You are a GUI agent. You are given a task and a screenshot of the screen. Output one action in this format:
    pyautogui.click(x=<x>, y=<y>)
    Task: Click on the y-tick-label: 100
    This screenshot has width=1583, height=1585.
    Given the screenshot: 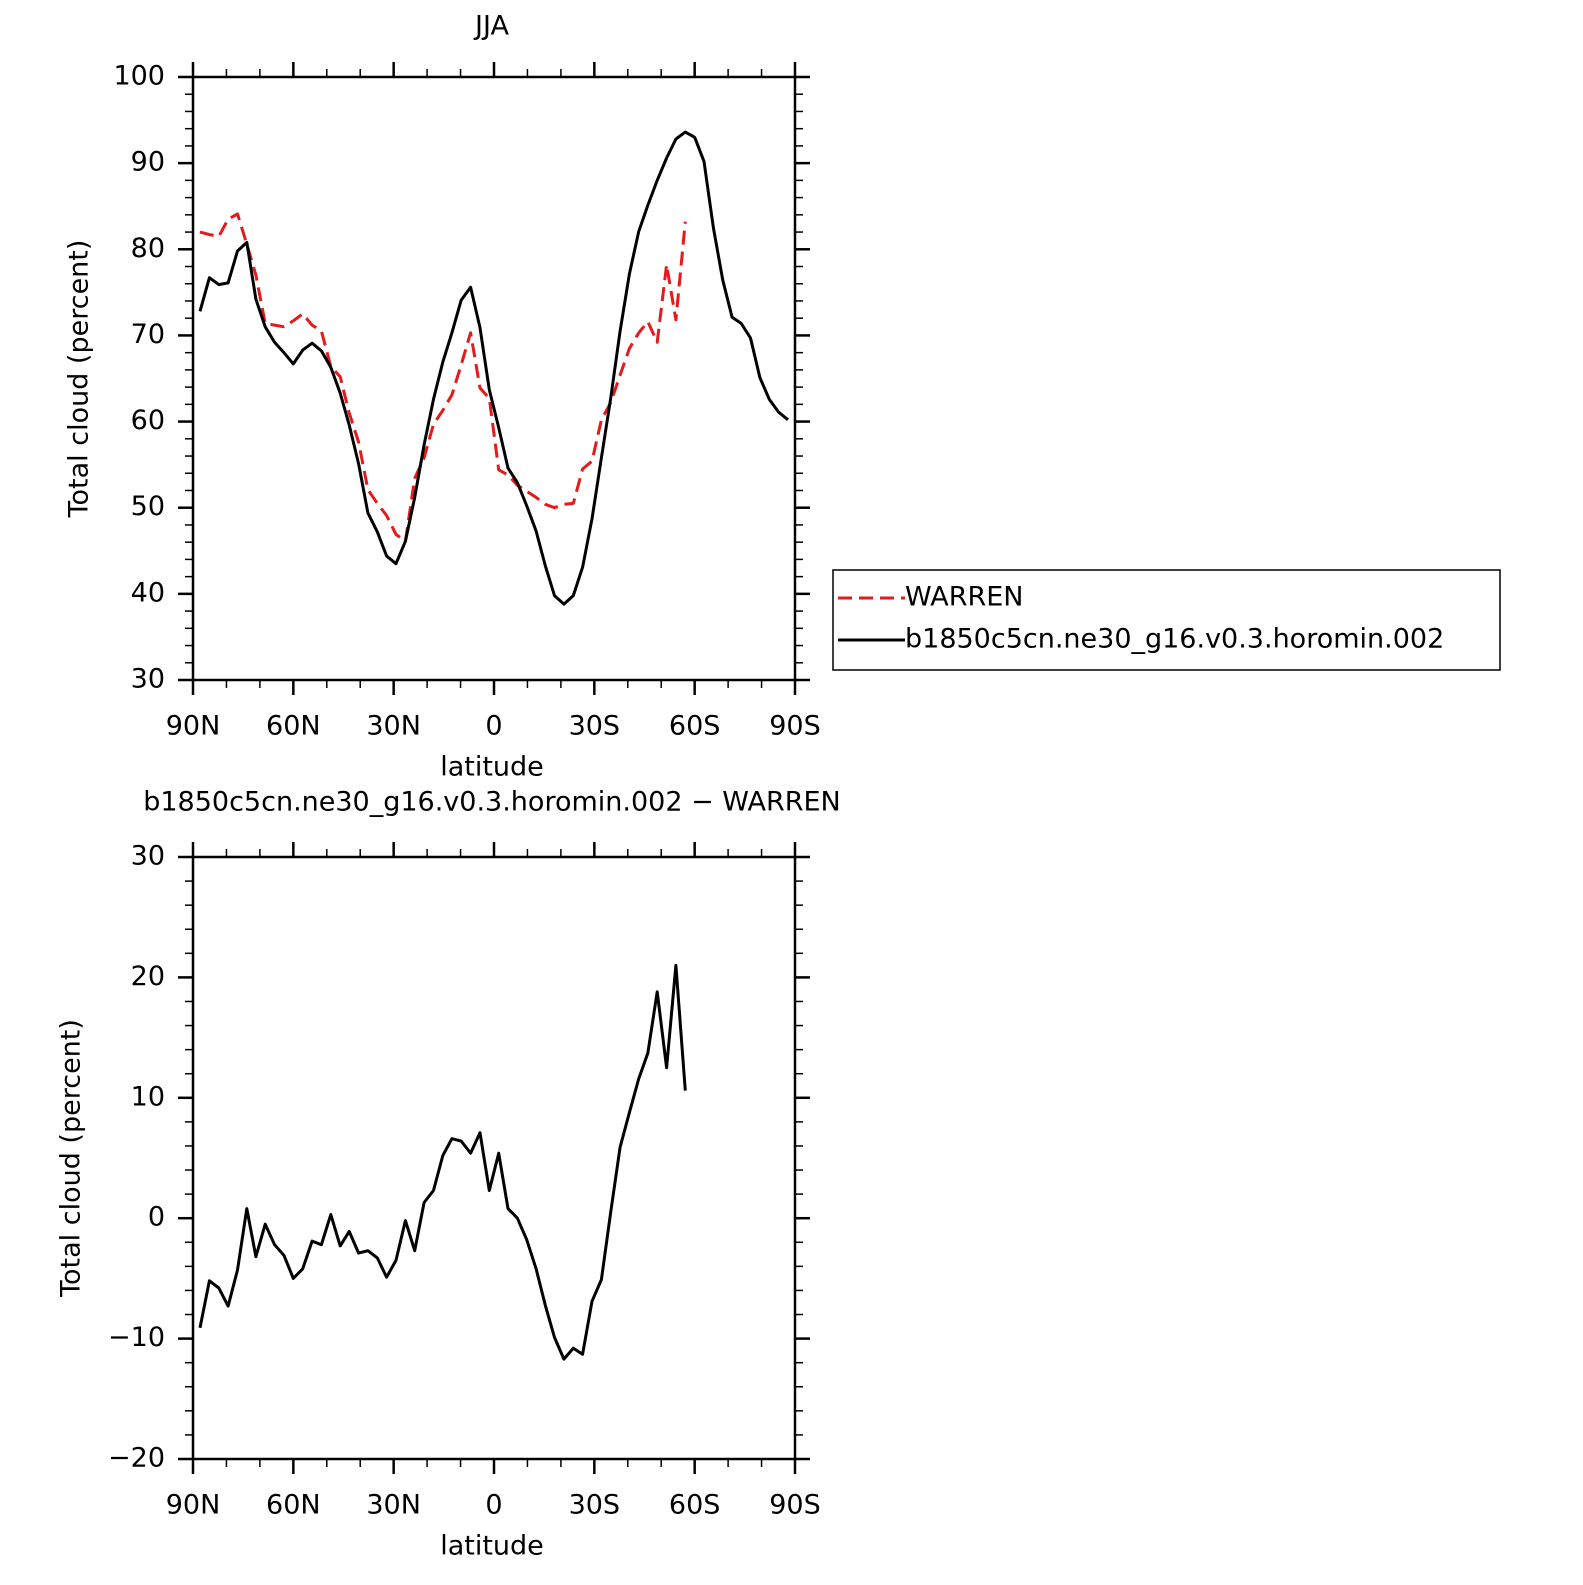 What is the action you would take?
    pyautogui.click(x=139, y=76)
    